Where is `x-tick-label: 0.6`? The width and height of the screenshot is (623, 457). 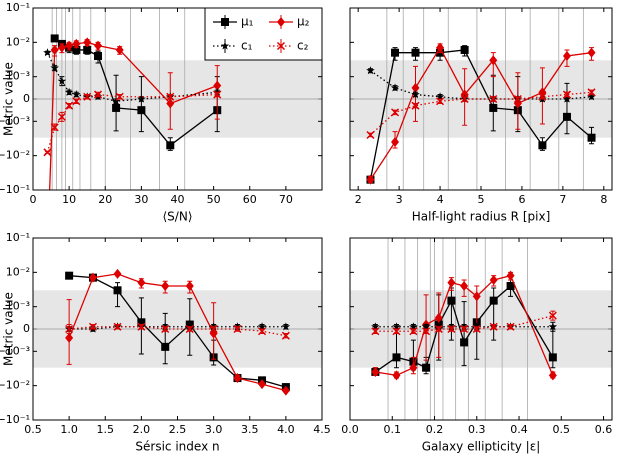 x-tick-label: 0.6 is located at coordinates (604, 429).